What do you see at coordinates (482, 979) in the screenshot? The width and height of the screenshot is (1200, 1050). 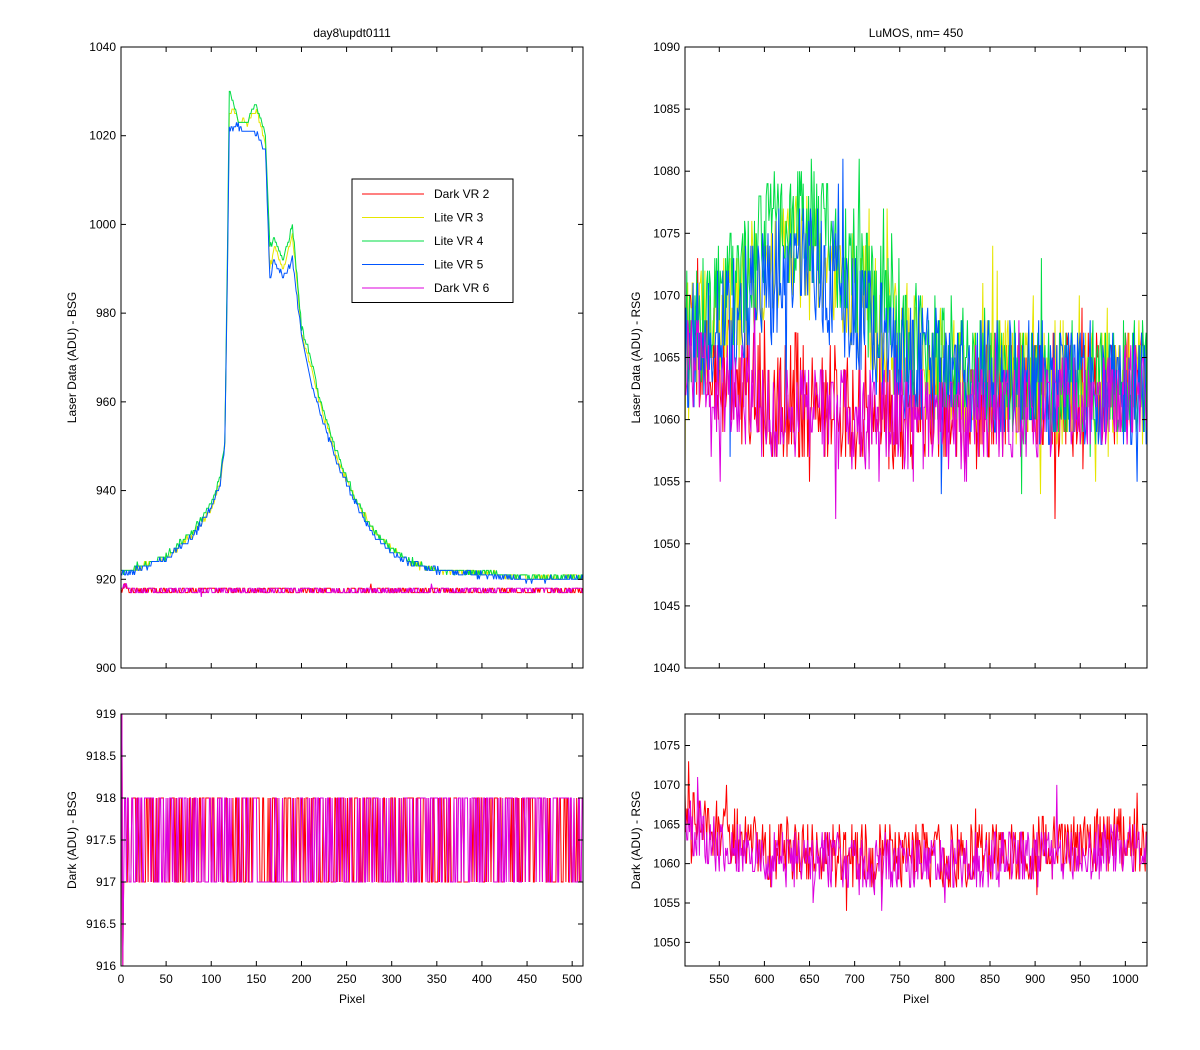 I see `x-tick-label: 400` at bounding box center [482, 979].